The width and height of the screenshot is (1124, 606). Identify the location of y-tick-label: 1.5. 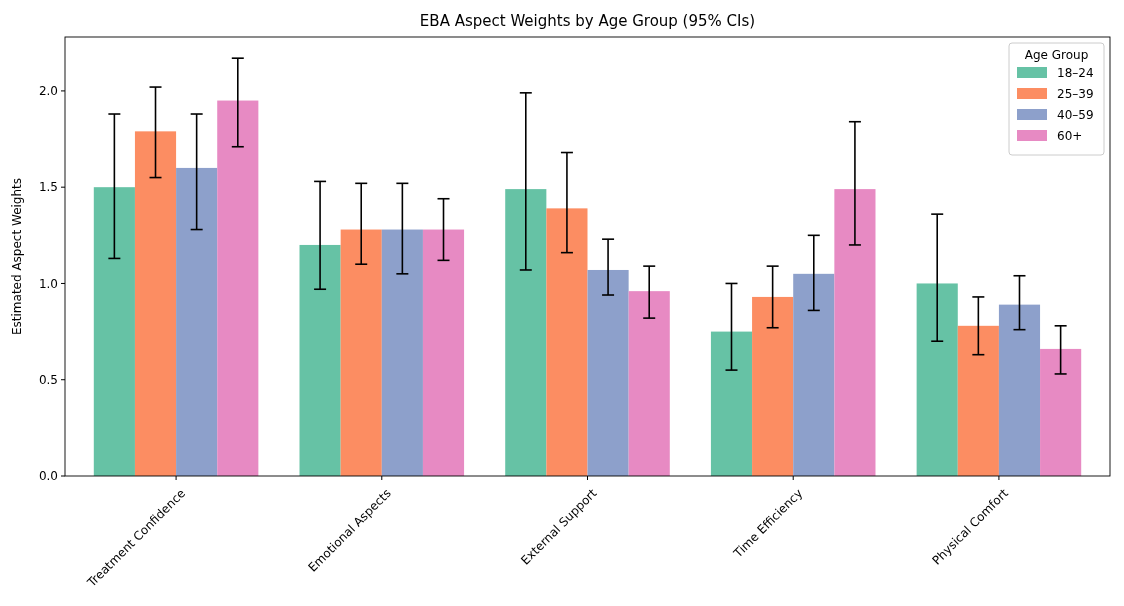
(48, 187).